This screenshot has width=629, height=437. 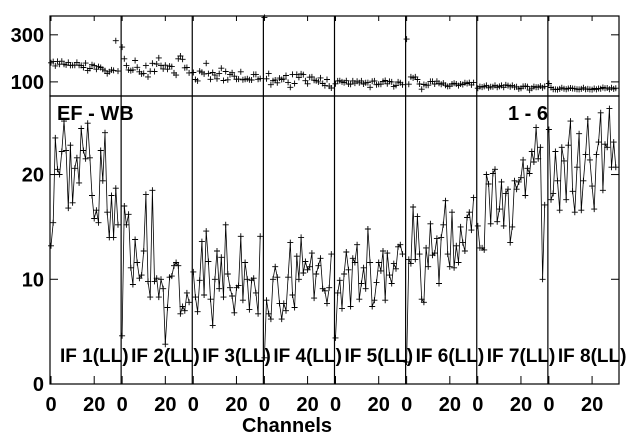 I want to click on x-tick-label: 20, so click(x=521, y=405).